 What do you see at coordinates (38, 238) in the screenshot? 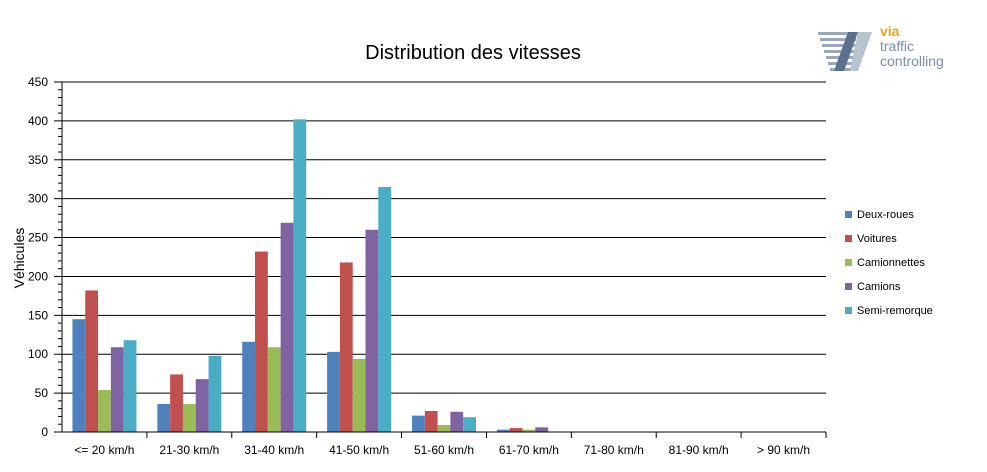
I see `y-tick-label: 250` at bounding box center [38, 238].